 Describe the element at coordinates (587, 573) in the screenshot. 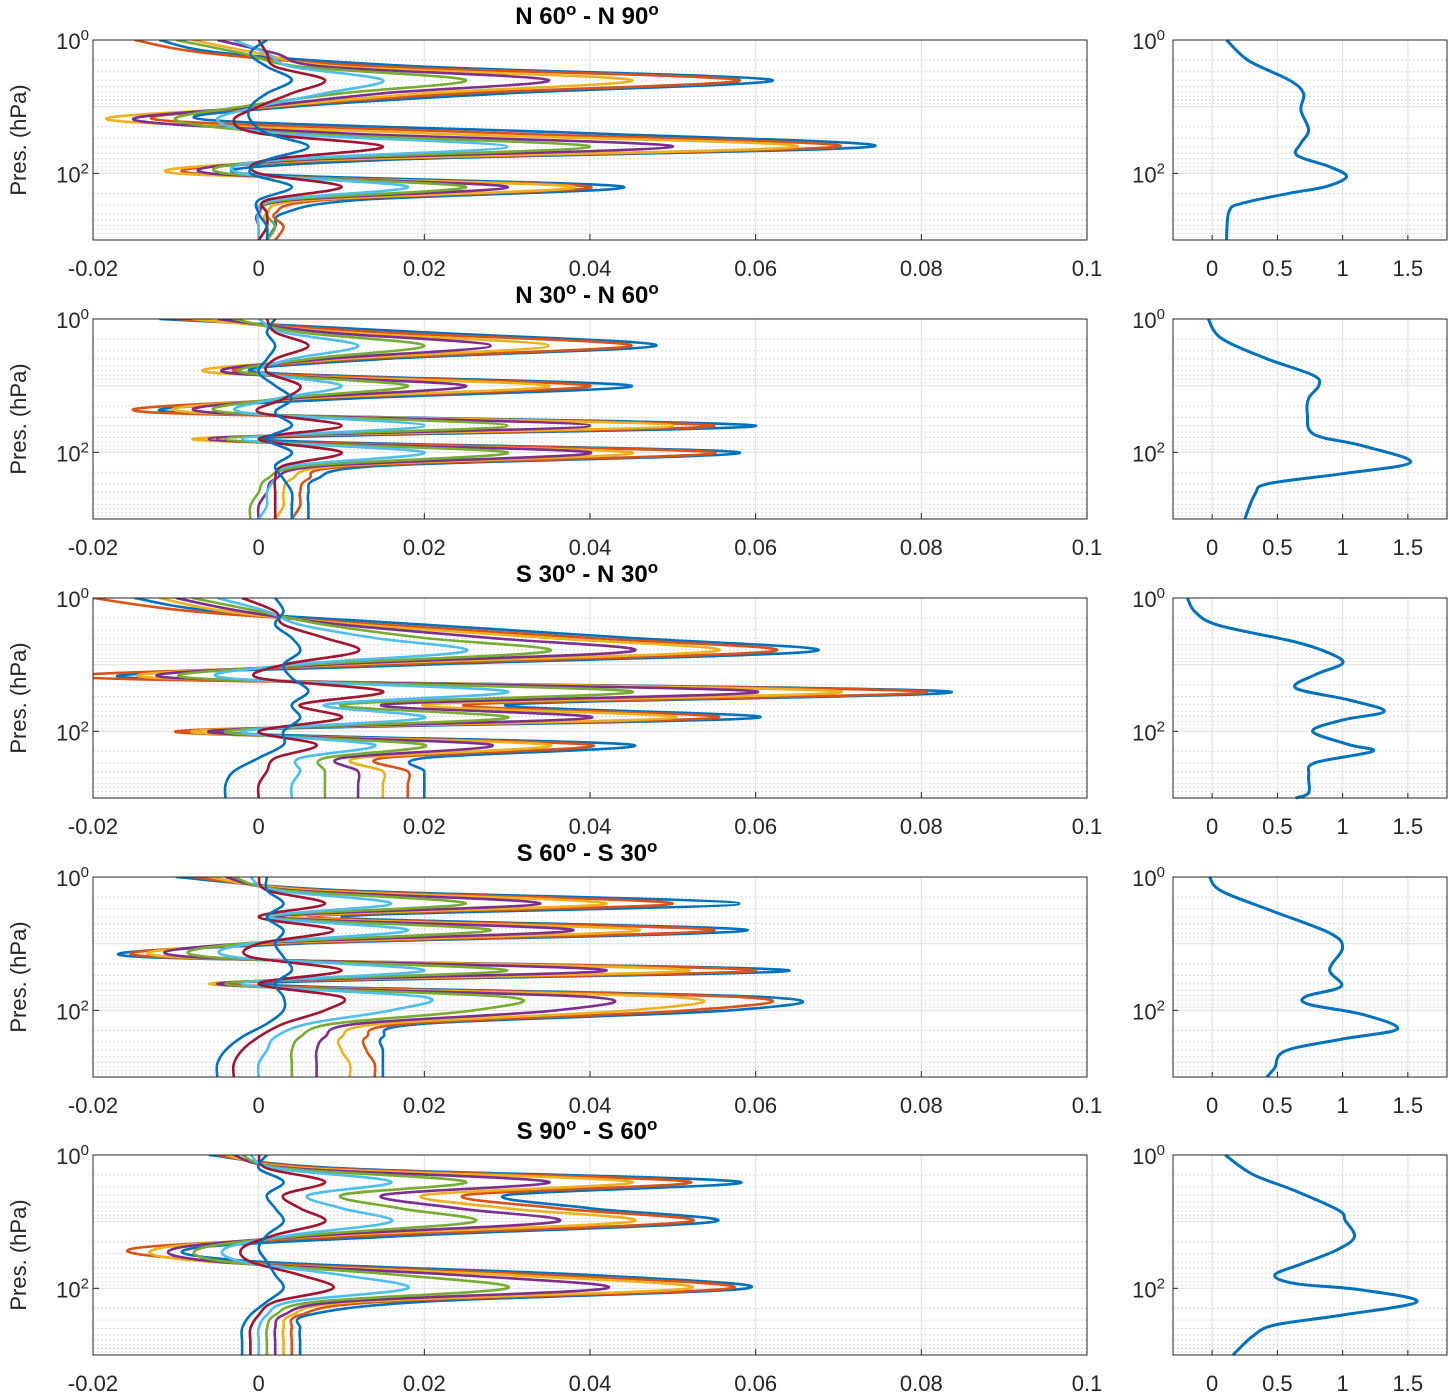

I see `subplot-title: S 30o​ - N 30o​` at that location.